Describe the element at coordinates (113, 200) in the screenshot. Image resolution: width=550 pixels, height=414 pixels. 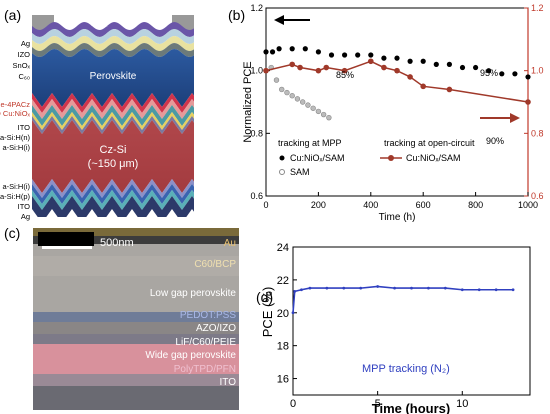
I see `ito-bottom-layer` at that location.